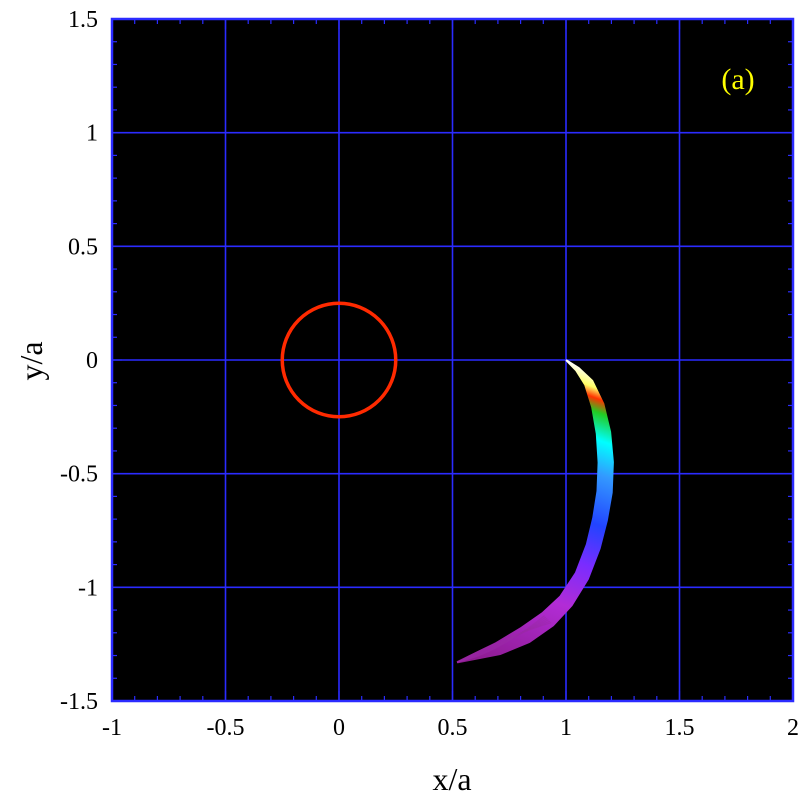  What do you see at coordinates (504, 642) in the screenshot?
I see `stream-tail-wisp` at bounding box center [504, 642].